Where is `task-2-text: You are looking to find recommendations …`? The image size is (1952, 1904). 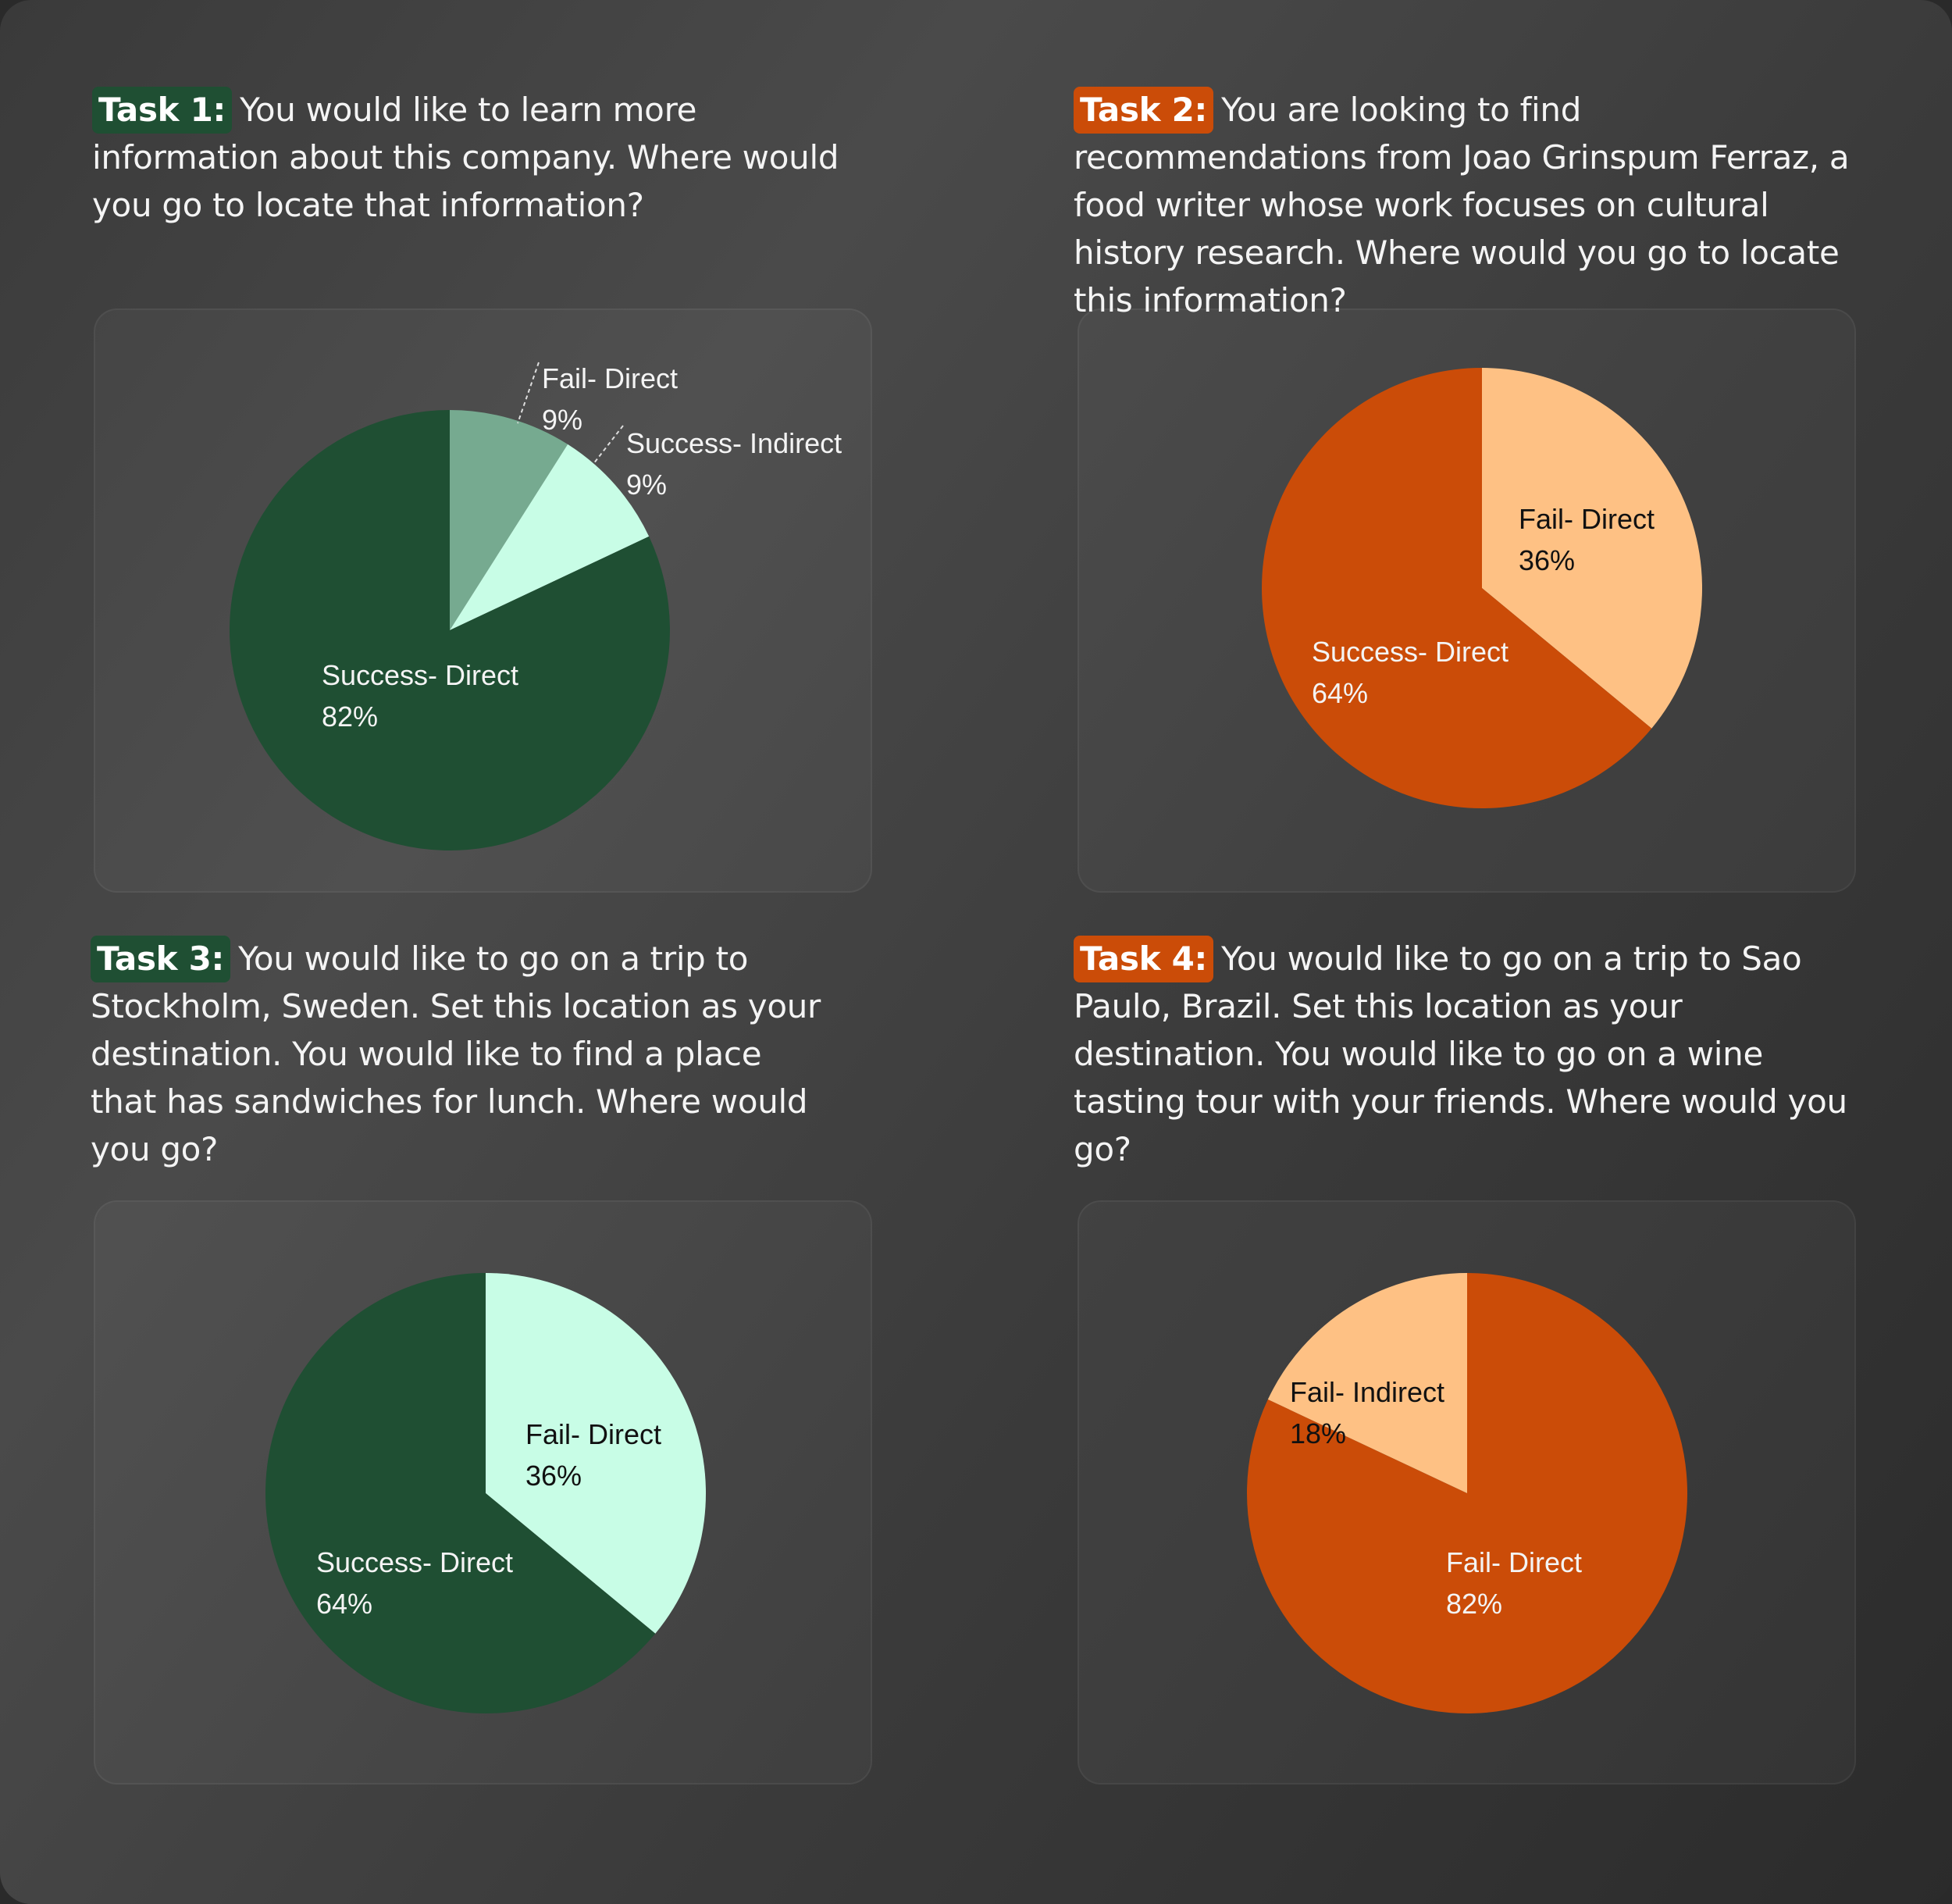
task-2-text: You are looking to find recommendations … is located at coordinates (1462, 205).